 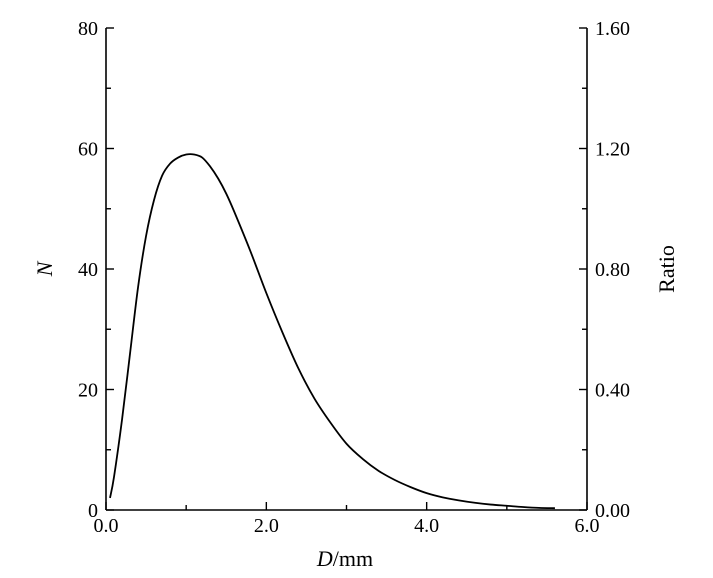 I want to click on x-tick-label: 2.0, so click(x=266, y=526).